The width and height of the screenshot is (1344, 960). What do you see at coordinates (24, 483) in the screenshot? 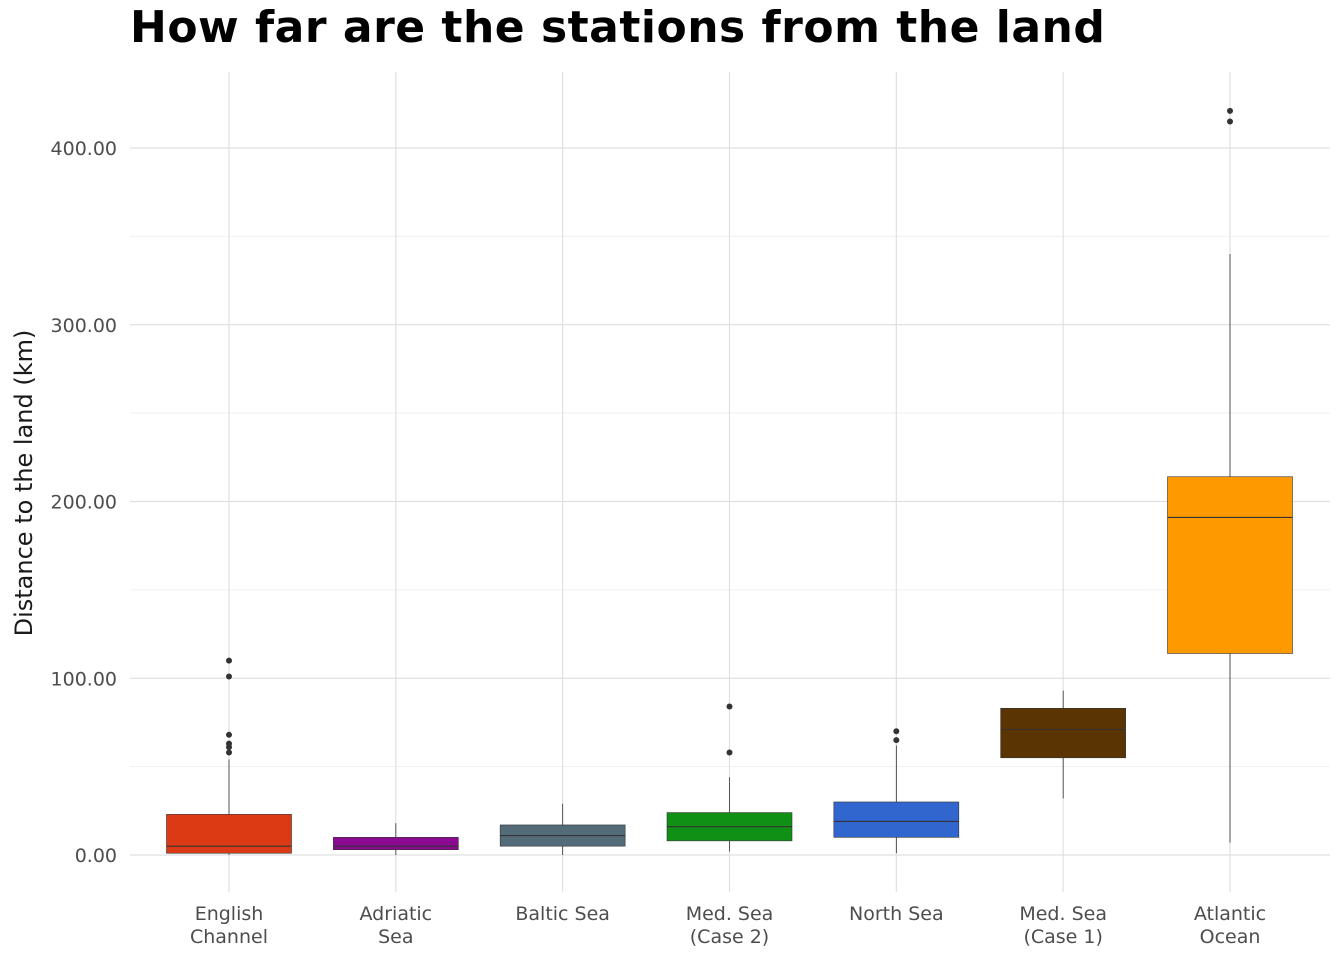
I see `y-axis-label: Distance to the land (km)` at bounding box center [24, 483].